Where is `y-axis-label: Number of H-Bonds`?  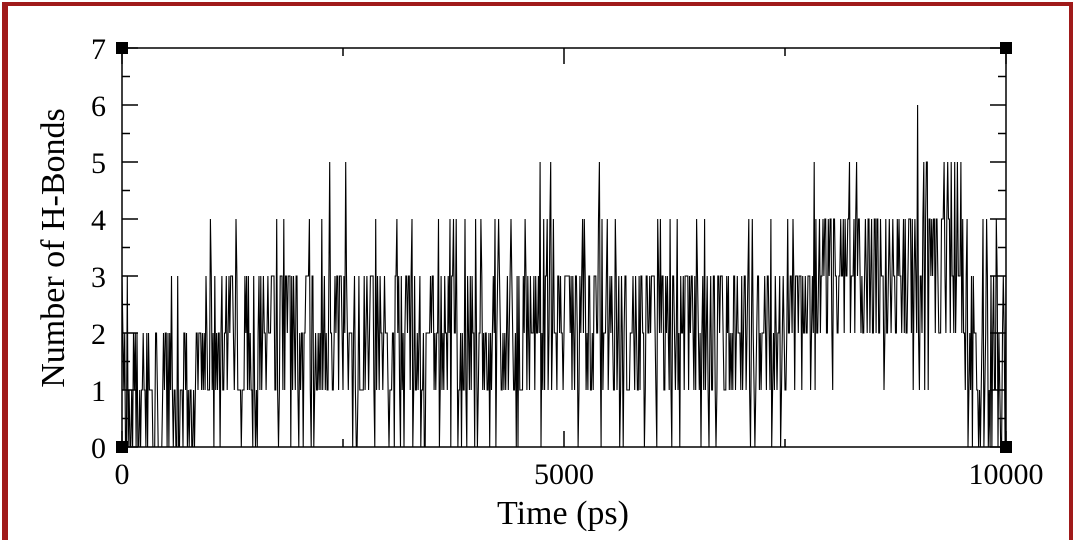 y-axis-label: Number of H-Bonds is located at coordinates (53, 248).